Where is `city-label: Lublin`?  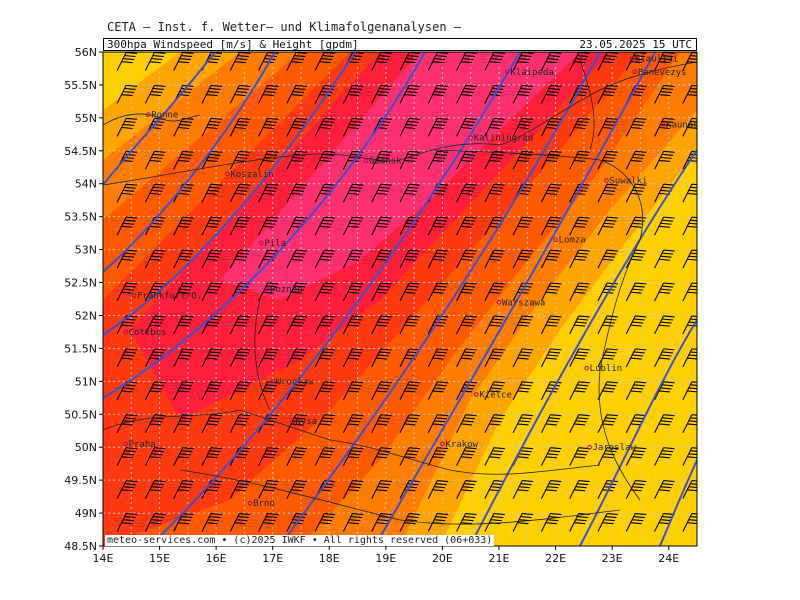
city-label: Lublin is located at coordinates (606, 369).